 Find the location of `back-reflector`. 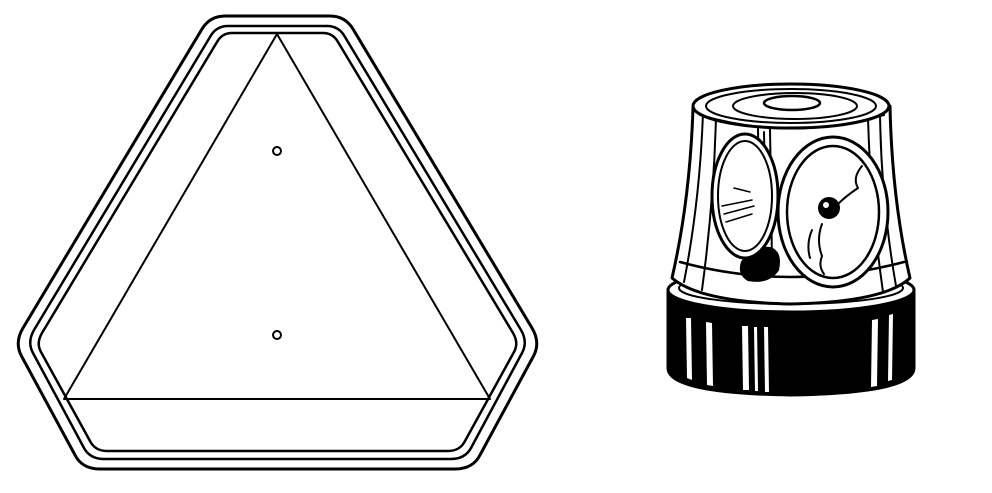

back-reflector is located at coordinates (745, 196).